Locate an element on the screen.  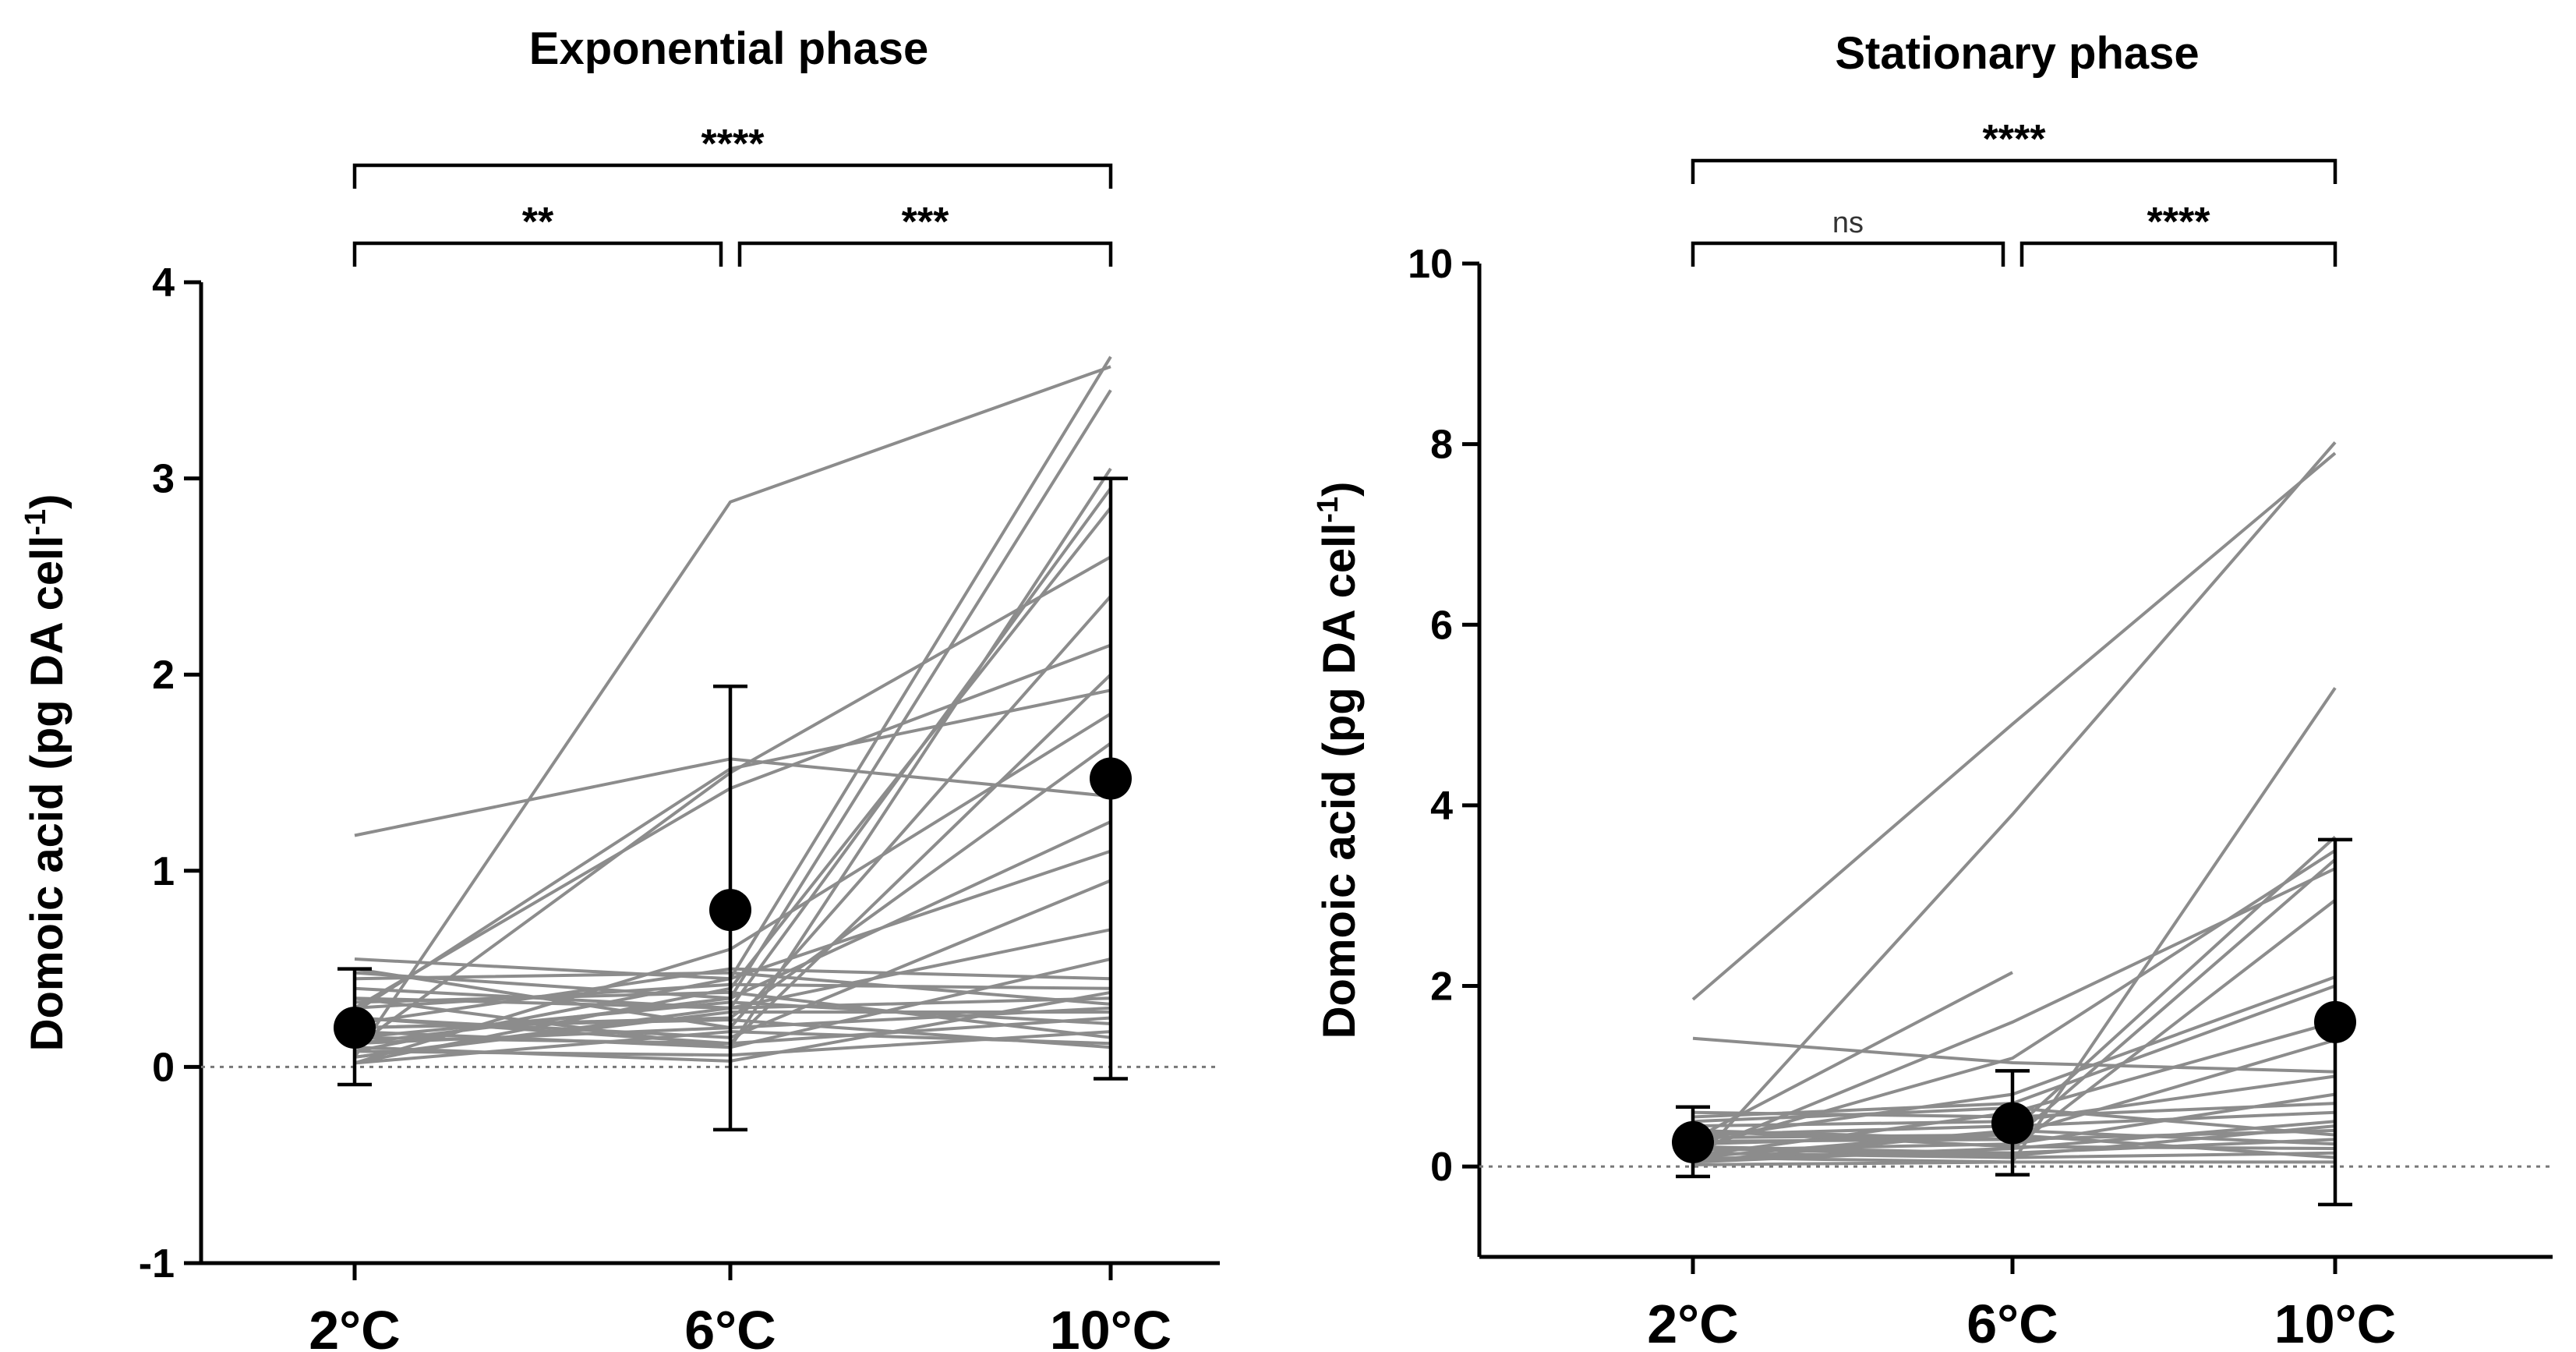
y-tick-label: 6 is located at coordinates (1441, 625).